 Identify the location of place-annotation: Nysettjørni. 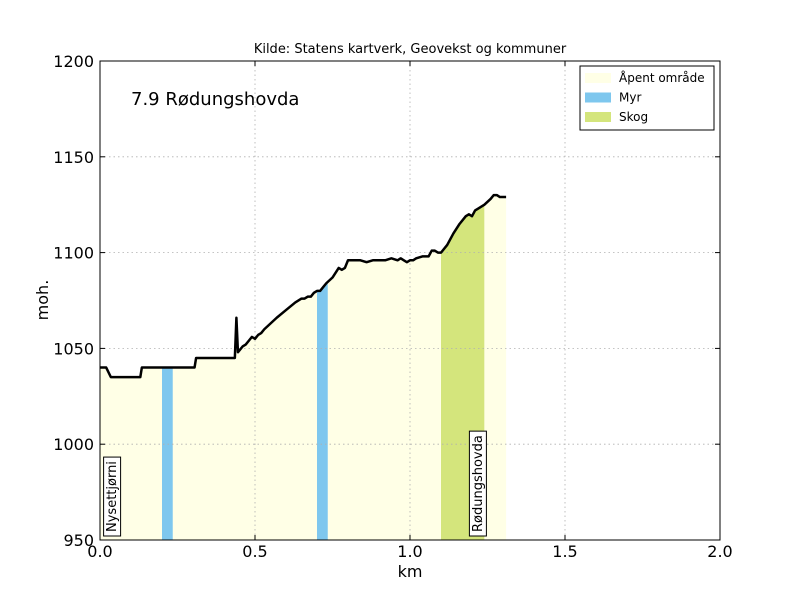
(112, 496).